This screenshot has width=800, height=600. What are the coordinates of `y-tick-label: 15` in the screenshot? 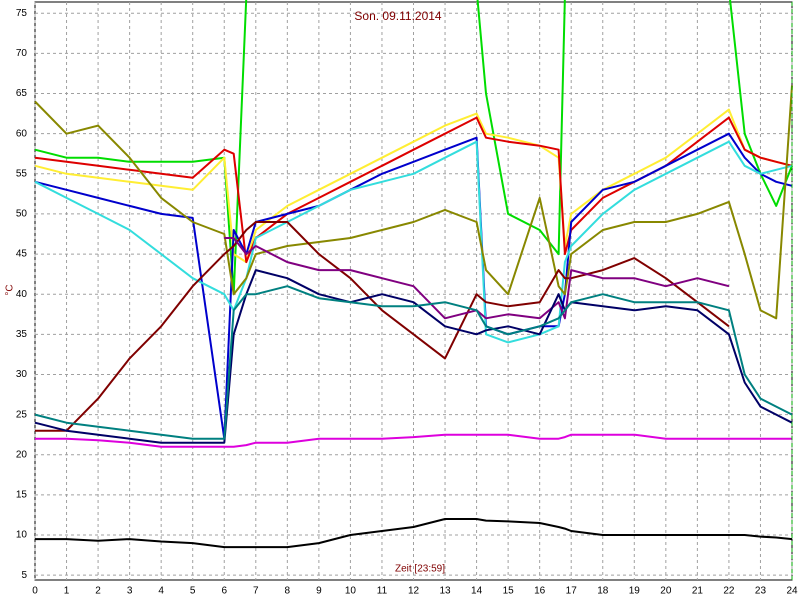 It's located at (22, 495).